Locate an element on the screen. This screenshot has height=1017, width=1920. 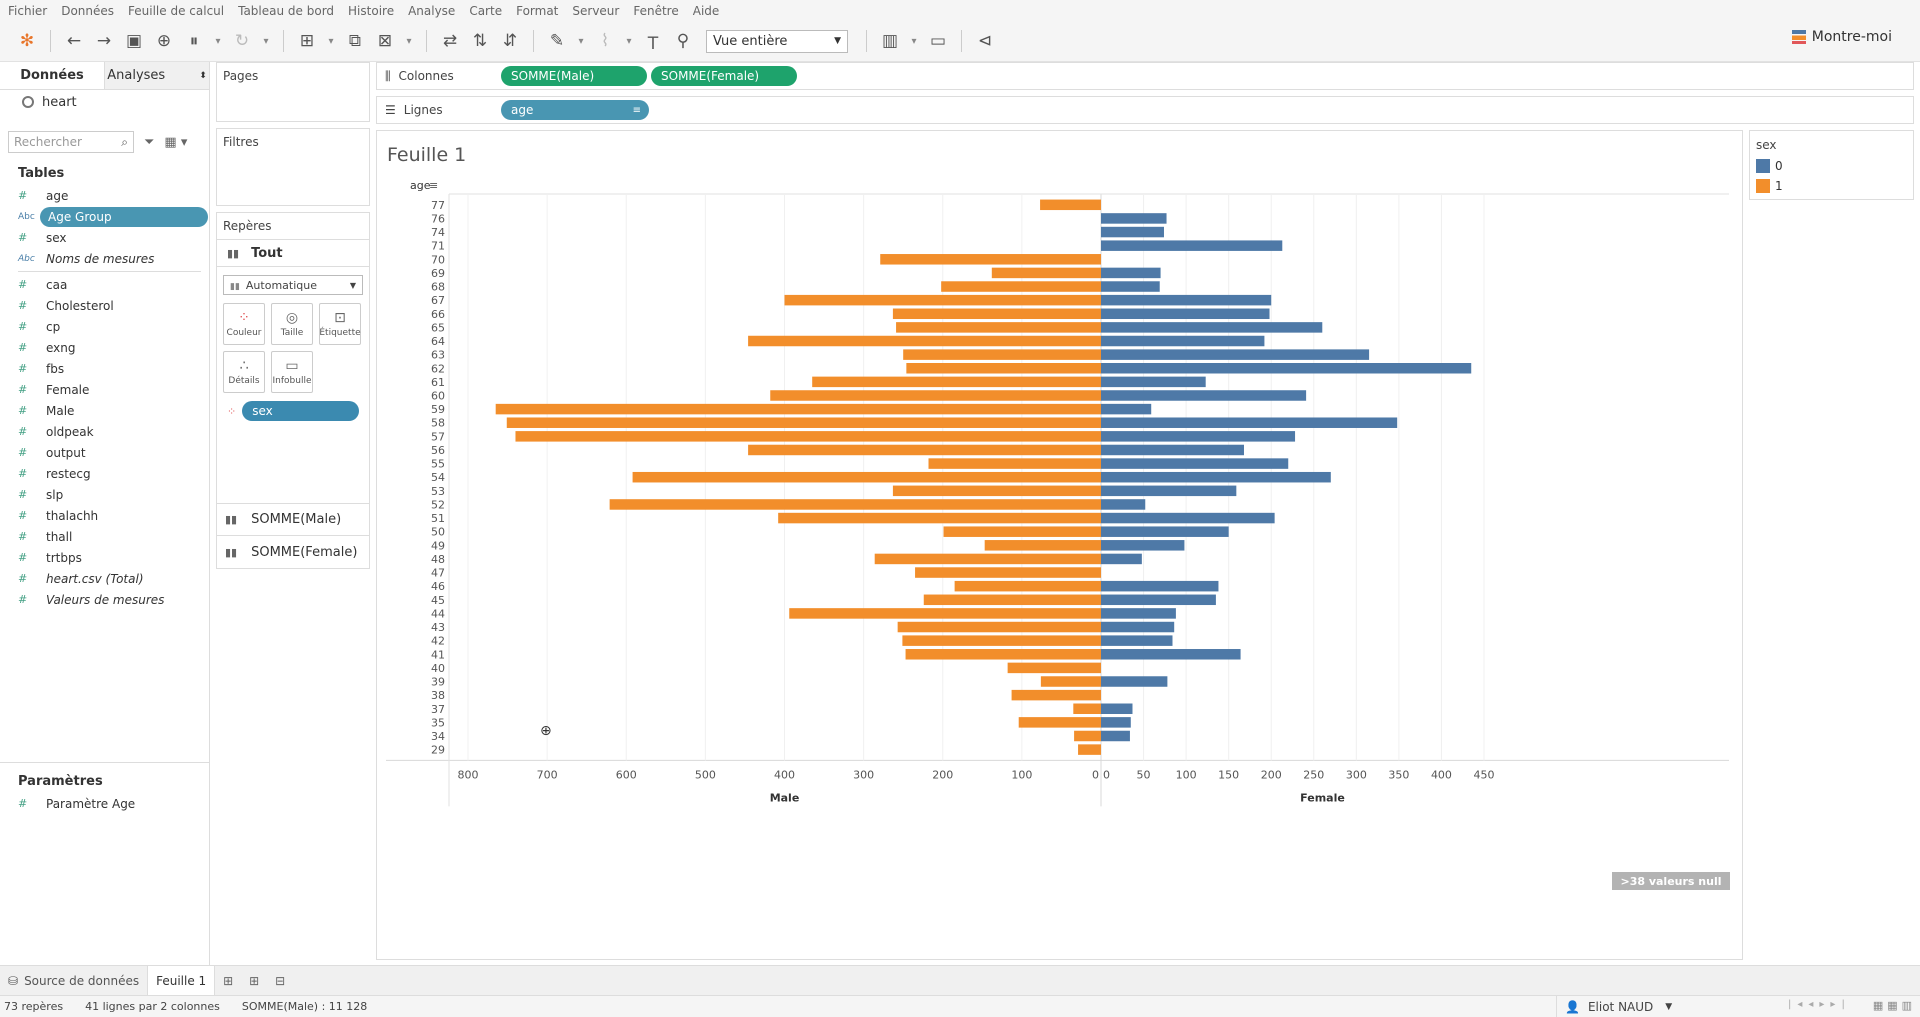
pause-updates-icon: ⏸ is located at coordinates (194, 41).